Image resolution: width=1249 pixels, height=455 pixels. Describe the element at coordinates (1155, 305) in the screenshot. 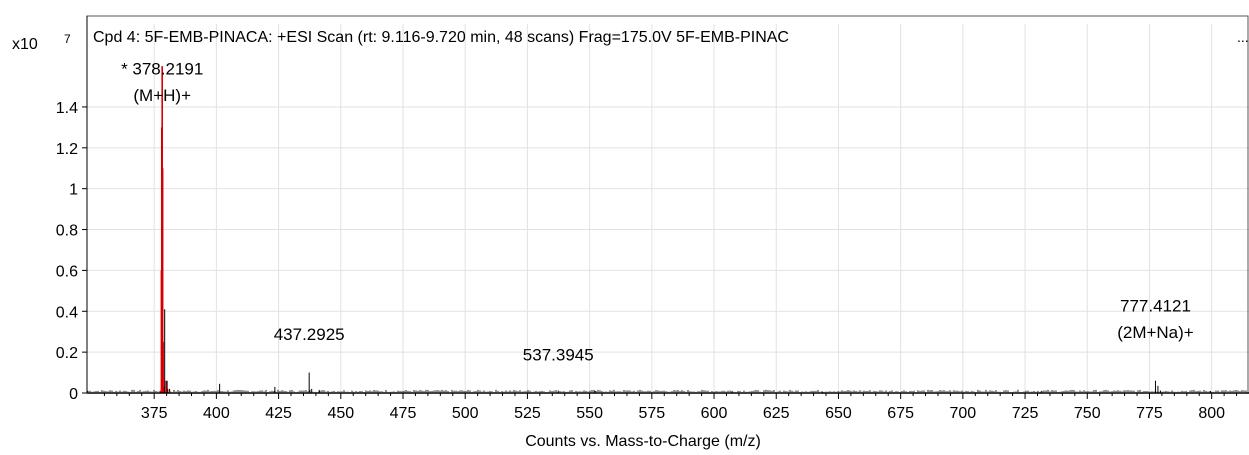

I see `peak-label: 777.4121` at that location.